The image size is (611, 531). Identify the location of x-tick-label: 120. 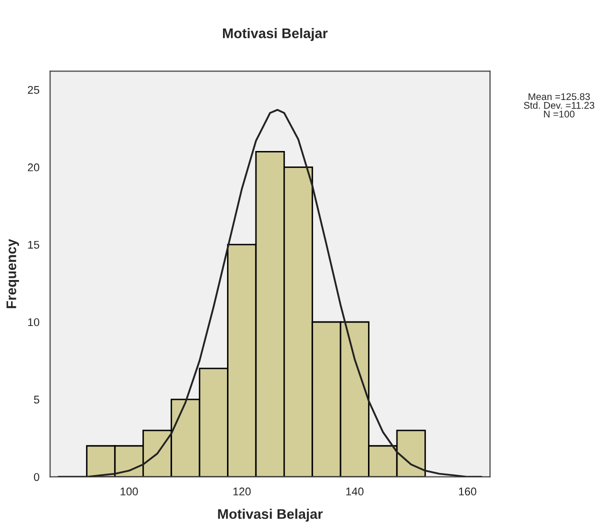
(242, 492).